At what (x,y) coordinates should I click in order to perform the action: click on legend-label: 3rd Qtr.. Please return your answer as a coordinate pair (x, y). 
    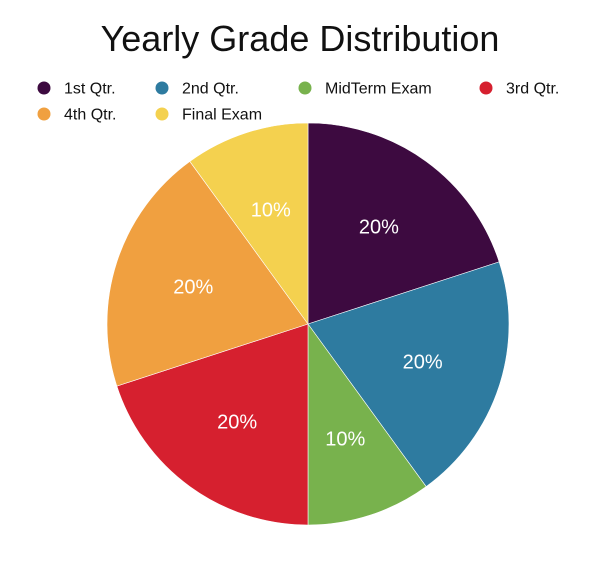
    Looking at the image, I should click on (532, 89).